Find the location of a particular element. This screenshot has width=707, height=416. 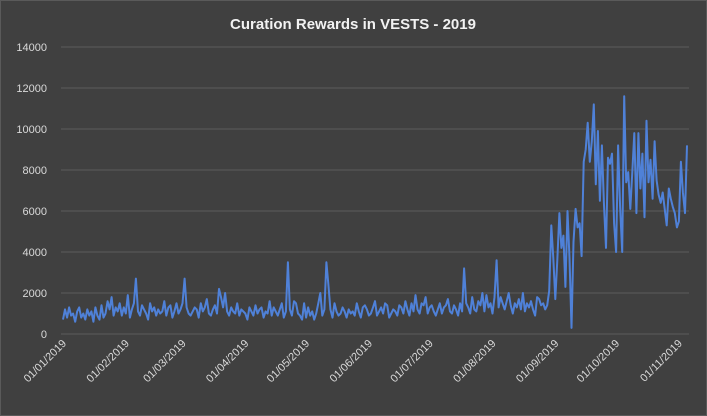

x-tick-label: 01/11/2019 is located at coordinates (661, 361).